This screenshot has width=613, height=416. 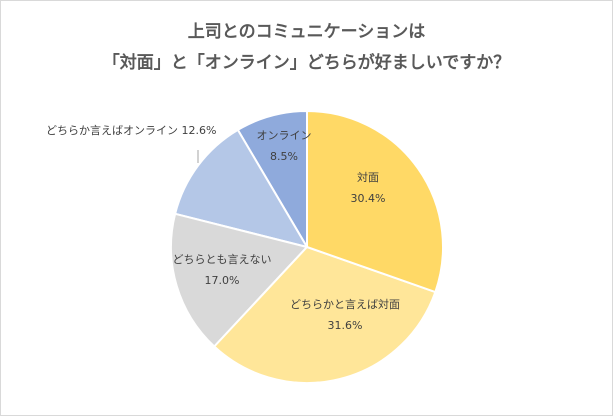 What do you see at coordinates (222, 270) in the screenshot?
I see `slice-label-neither: どちらとも言えない 17.0%` at bounding box center [222, 270].